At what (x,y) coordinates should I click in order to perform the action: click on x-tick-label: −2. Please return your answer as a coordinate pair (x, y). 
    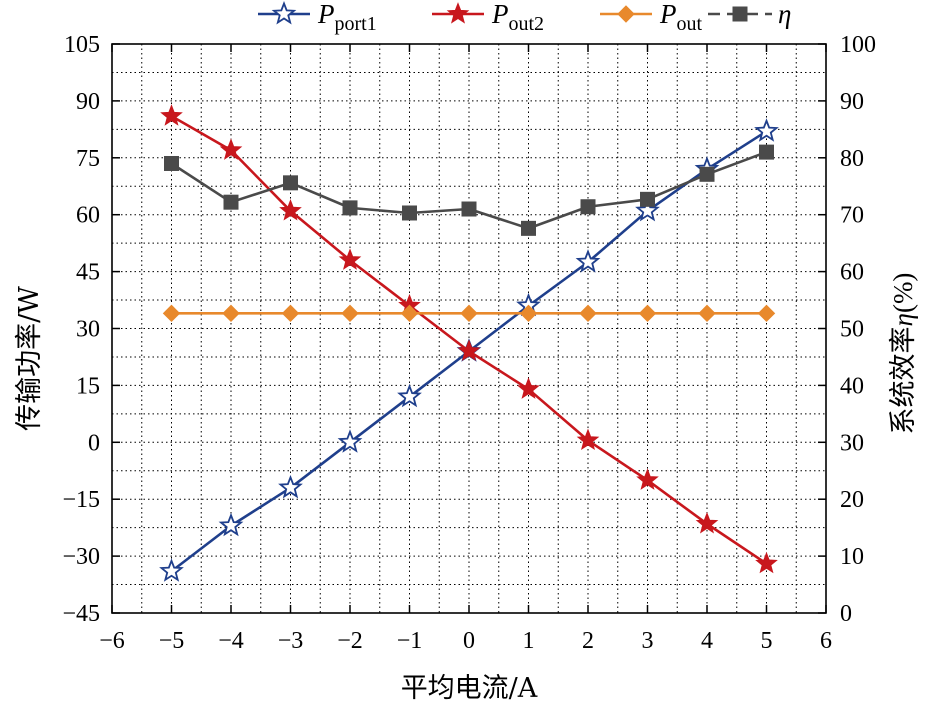
    Looking at the image, I should click on (350, 641).